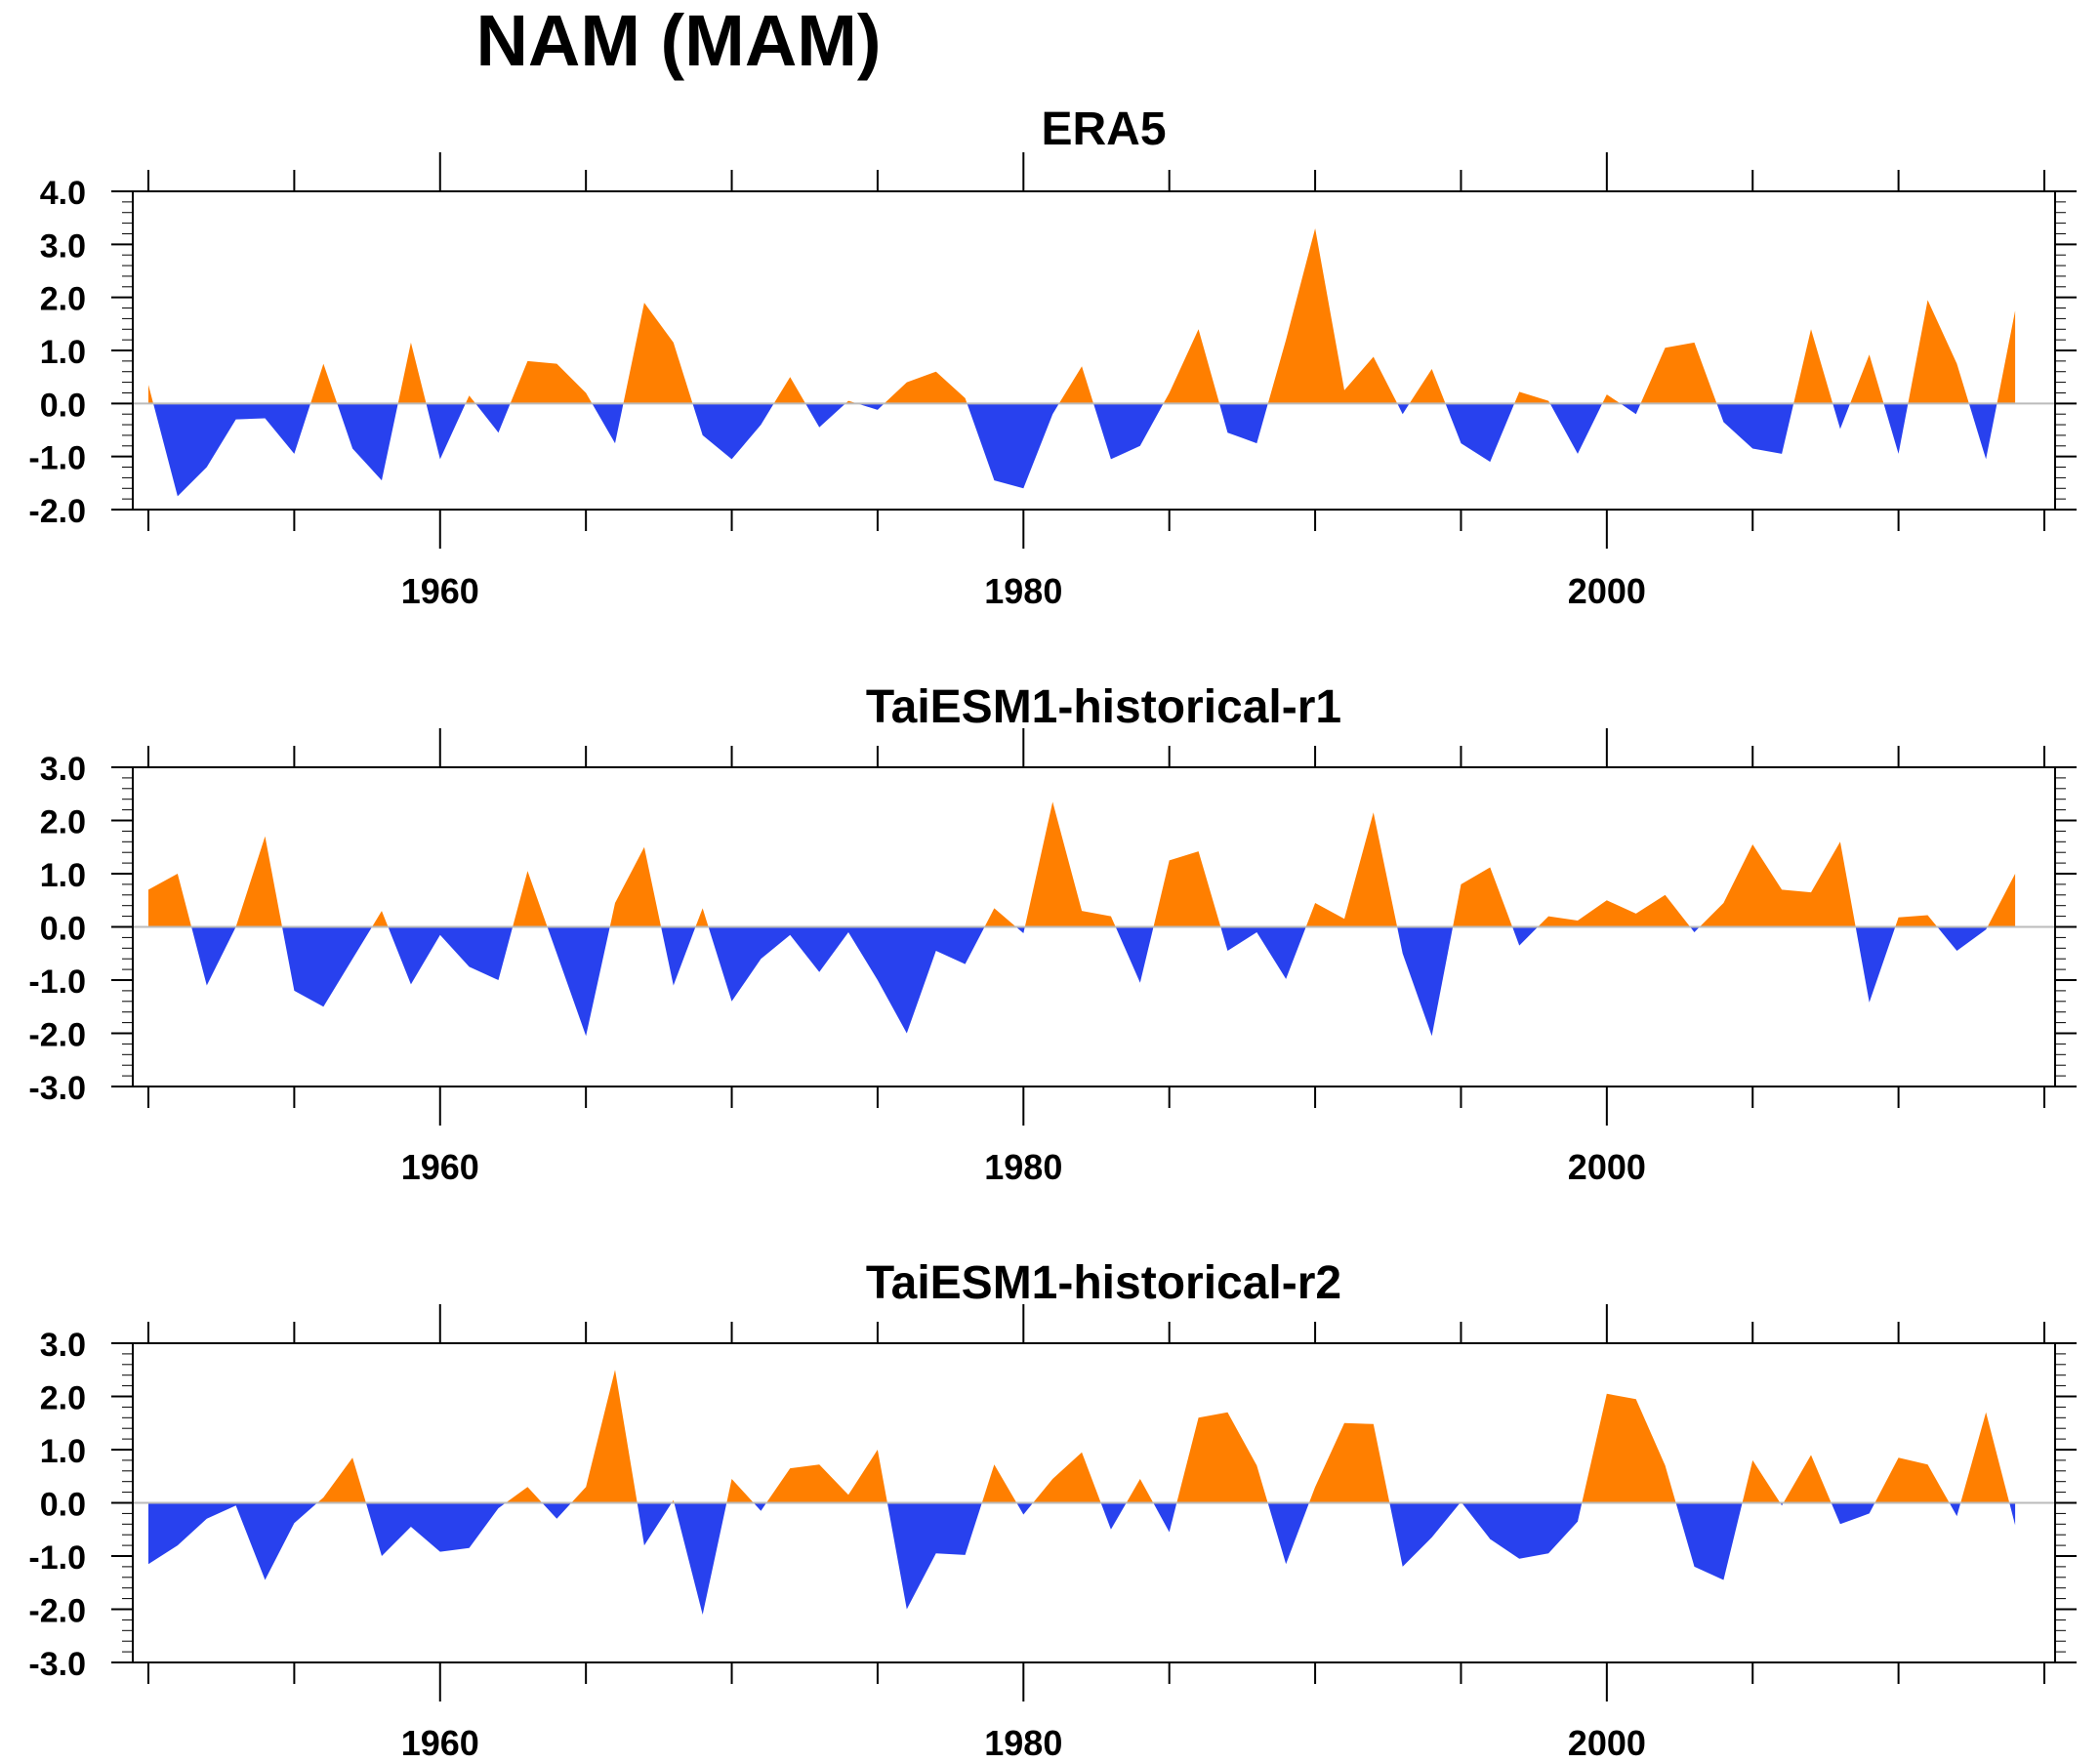 This screenshot has height=1763, width=2100. Describe the element at coordinates (678, 40) in the screenshot. I see `figure-title: NAM (MAM)` at that location.